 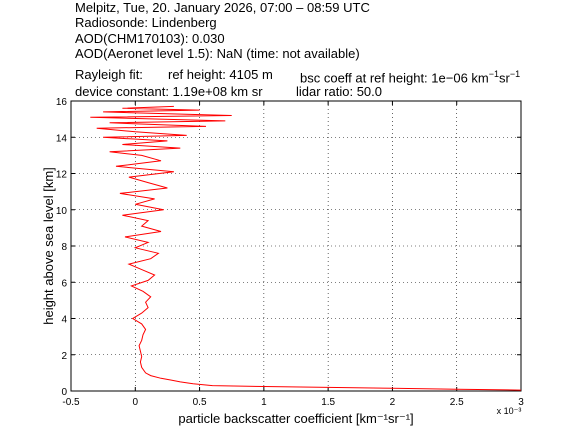 What do you see at coordinates (264, 402) in the screenshot?
I see `x-tick-label: 1` at bounding box center [264, 402].